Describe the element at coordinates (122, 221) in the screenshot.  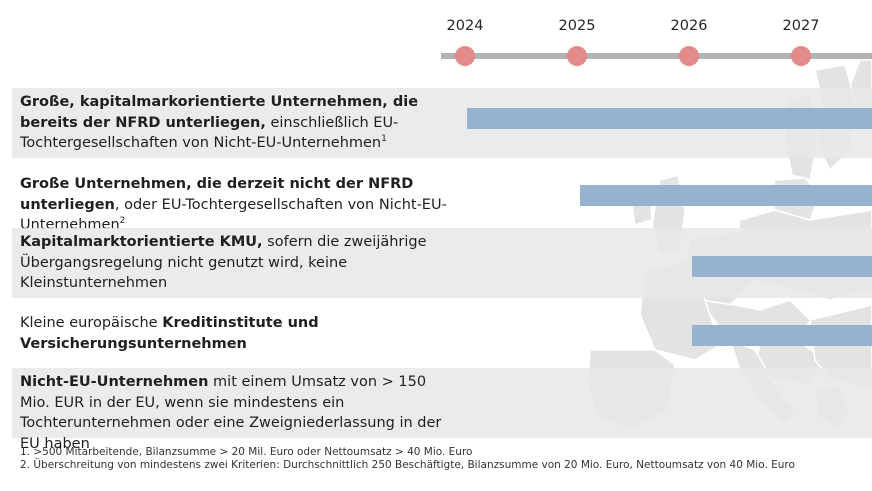
I see `row-2-footnote-ref: 2` at that location.